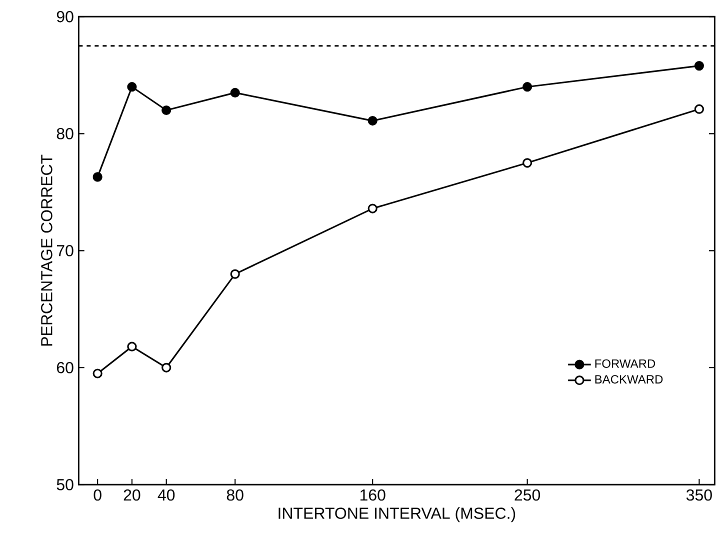 This screenshot has height=534, width=718. I want to click on legend-label: FORWARD, so click(625, 363).